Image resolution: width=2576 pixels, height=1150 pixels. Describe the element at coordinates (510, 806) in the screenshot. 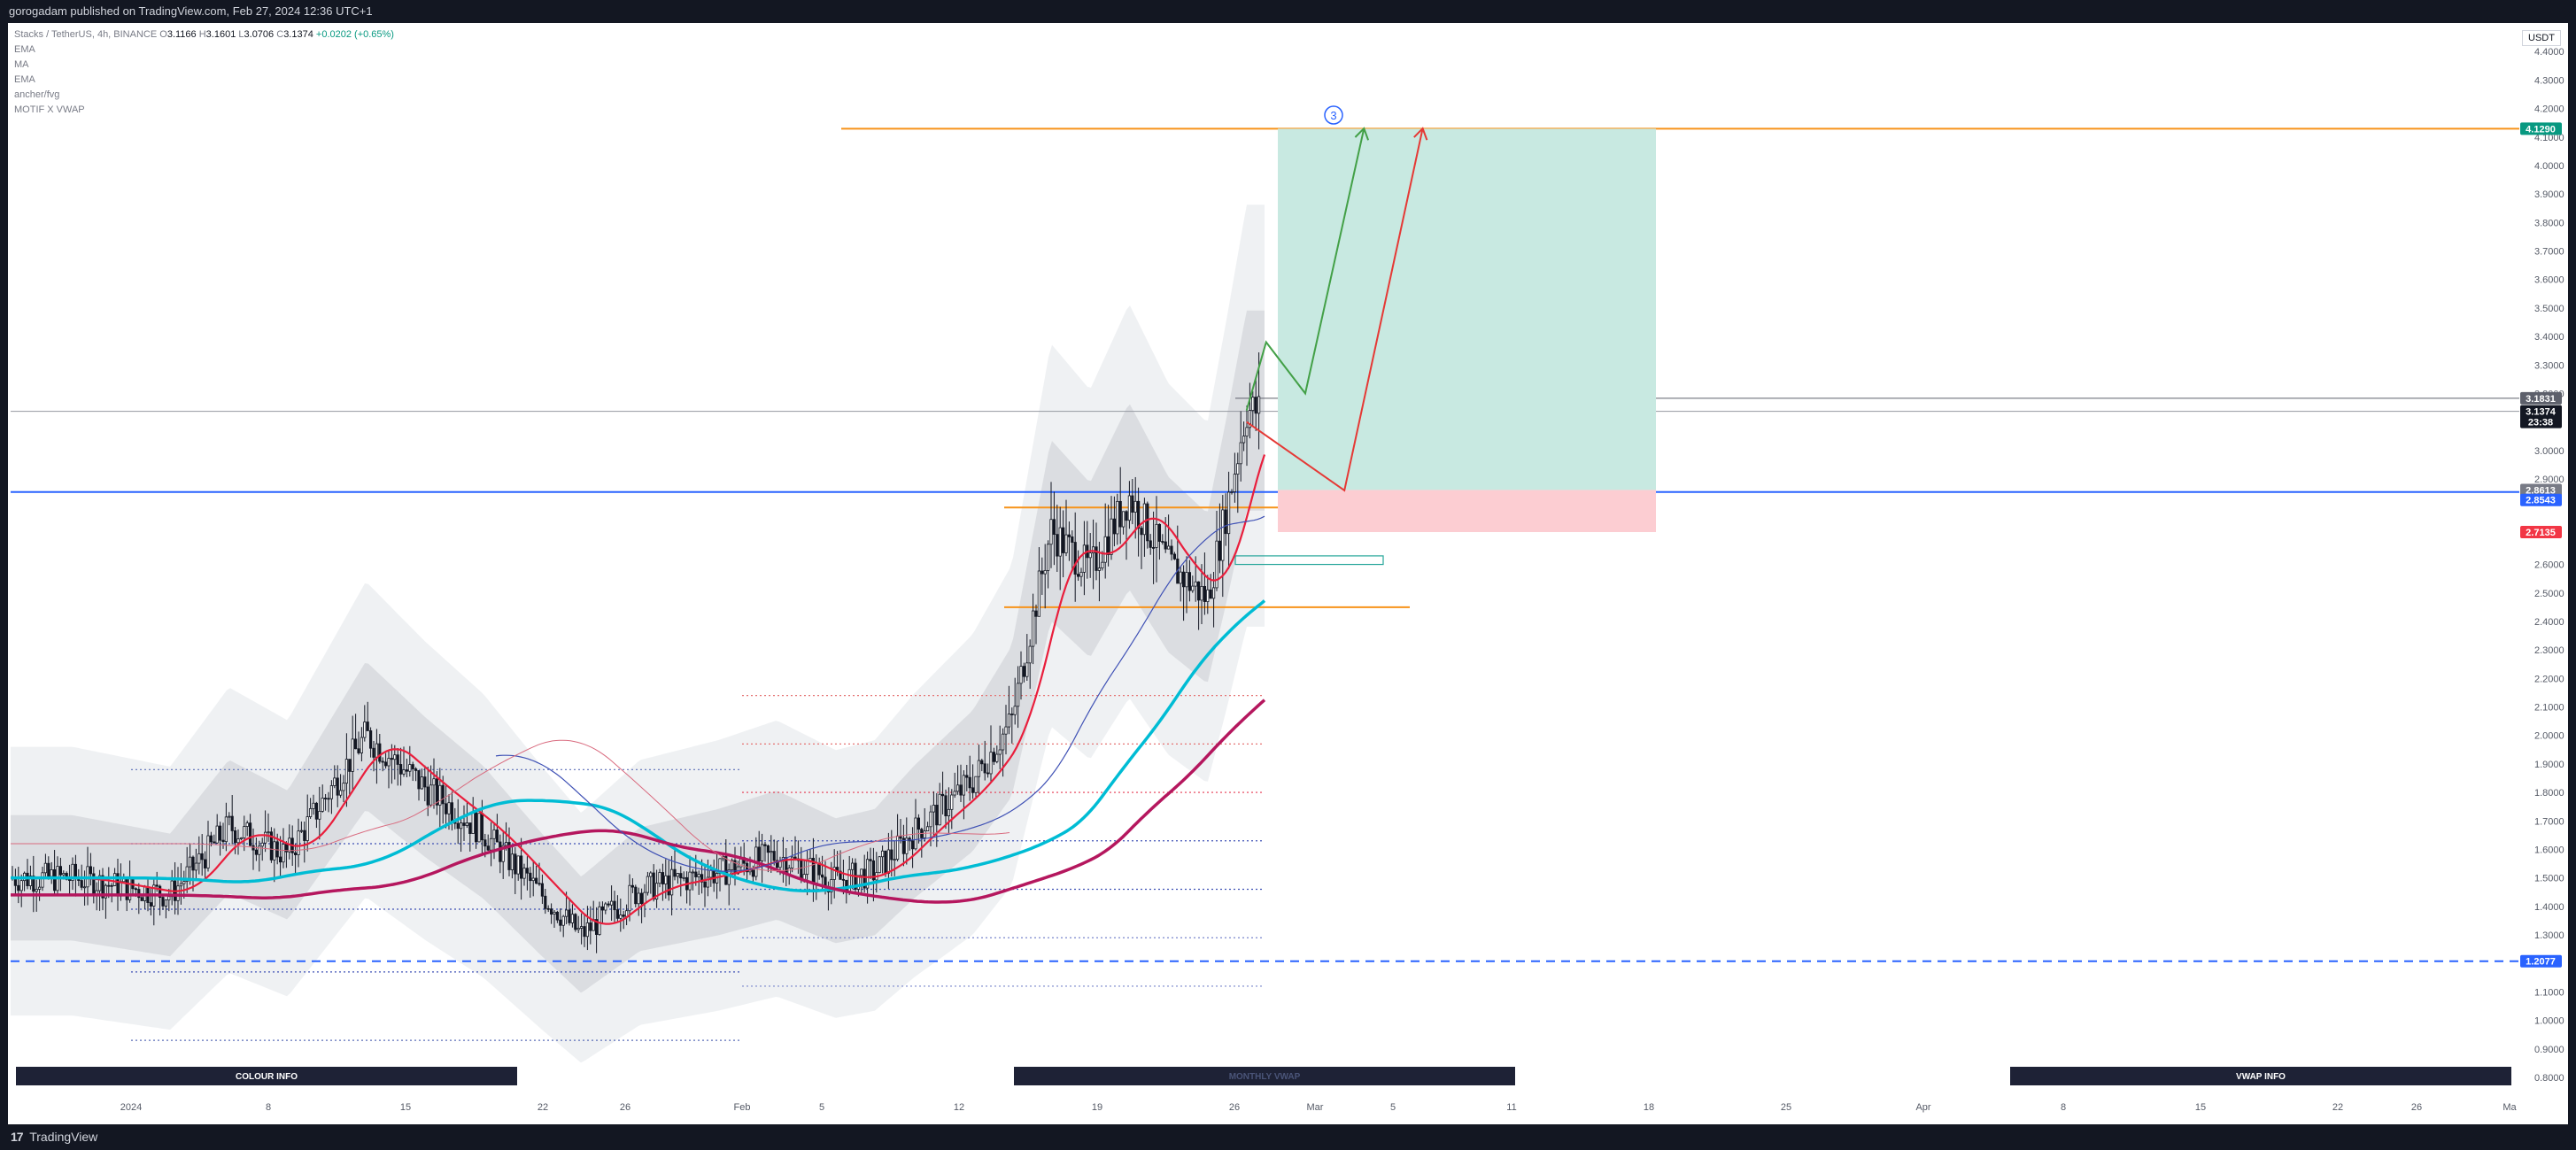

I see `ema-thin-line` at that location.